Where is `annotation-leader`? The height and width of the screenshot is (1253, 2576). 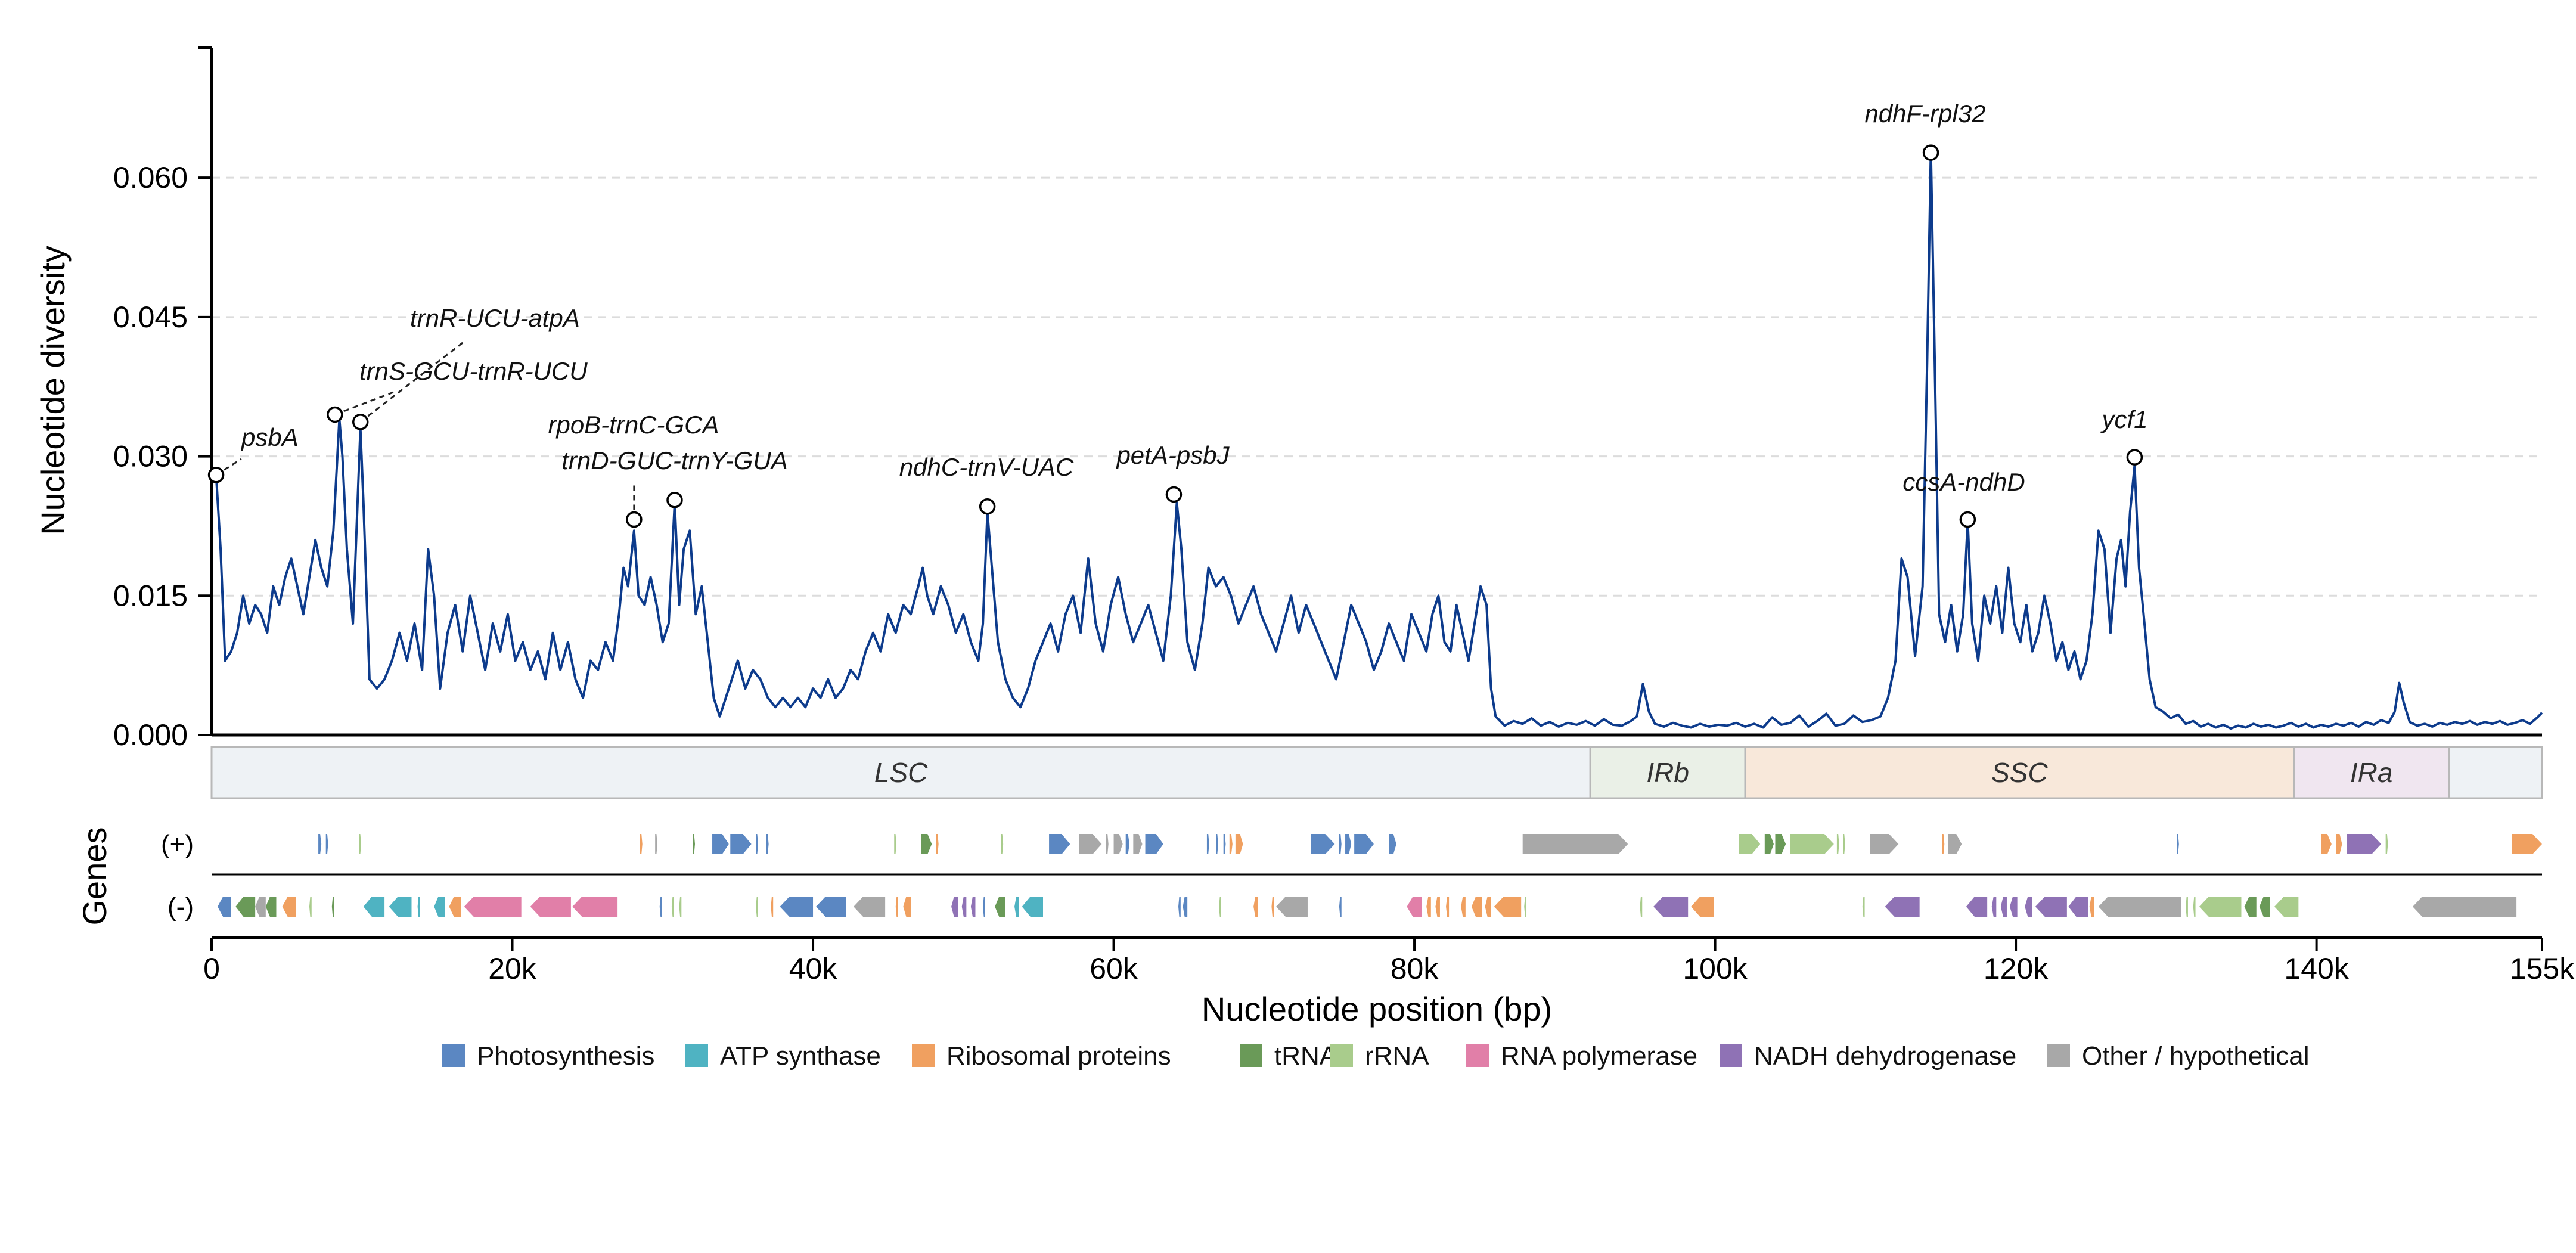
annotation-leader is located at coordinates (364, 403).